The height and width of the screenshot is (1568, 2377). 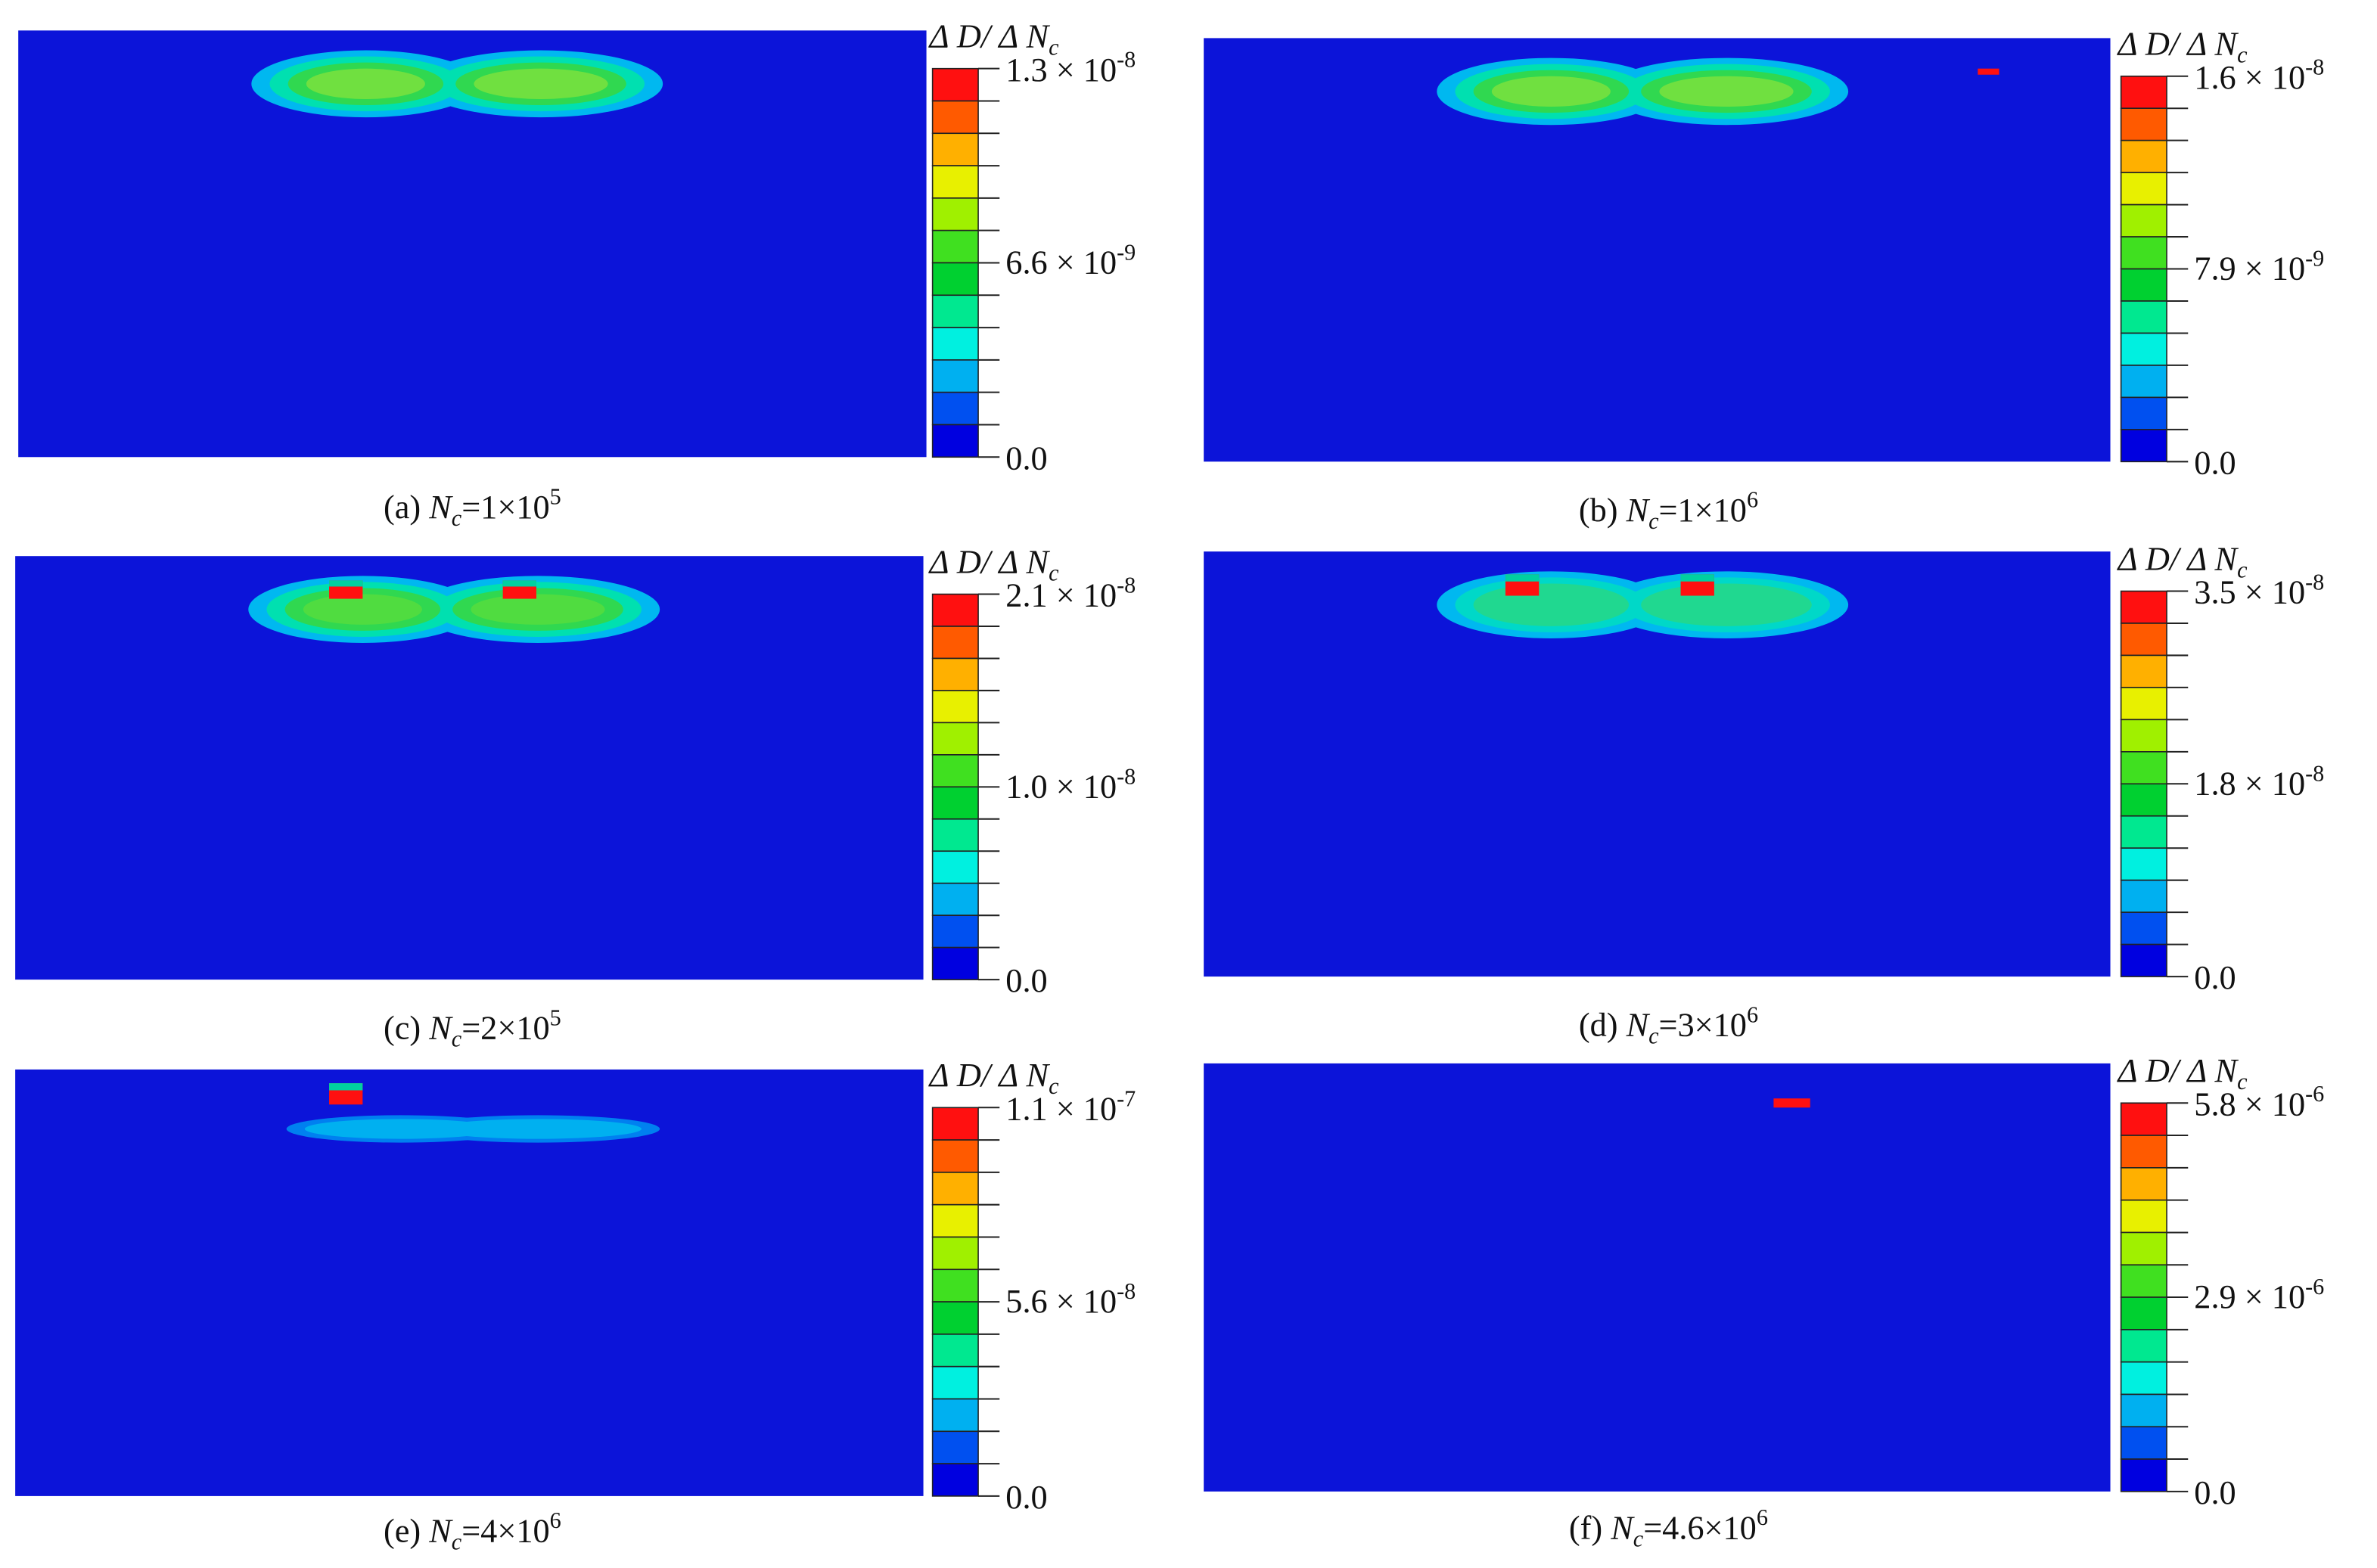 I want to click on panel-caption: (d) Nc=3×106, so click(x=1669, y=1025).